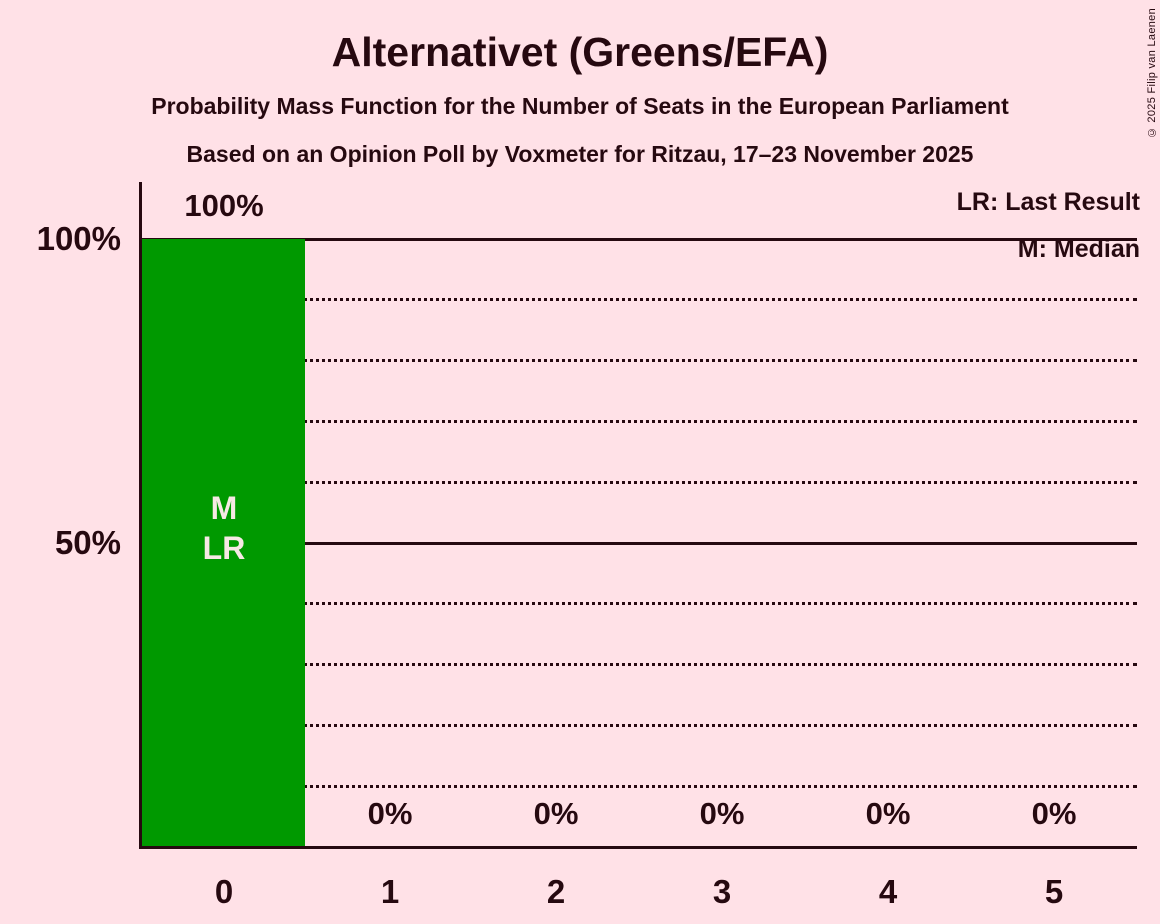  Describe the element at coordinates (87, 542) in the screenshot. I see `y-tick-label-50pct: 50%` at that location.